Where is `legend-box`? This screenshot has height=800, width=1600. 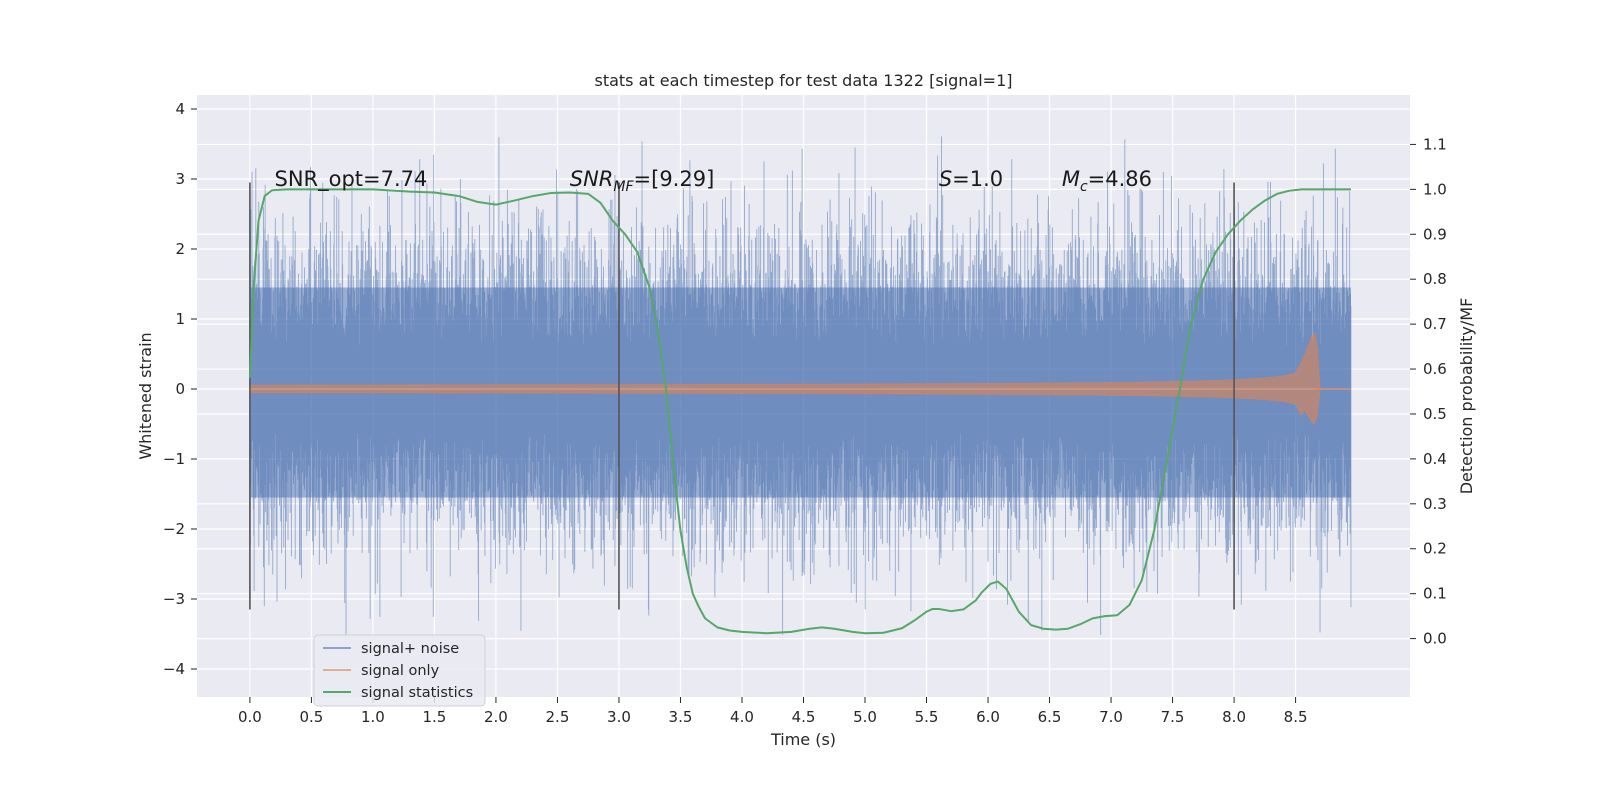 legend-box is located at coordinates (399, 670).